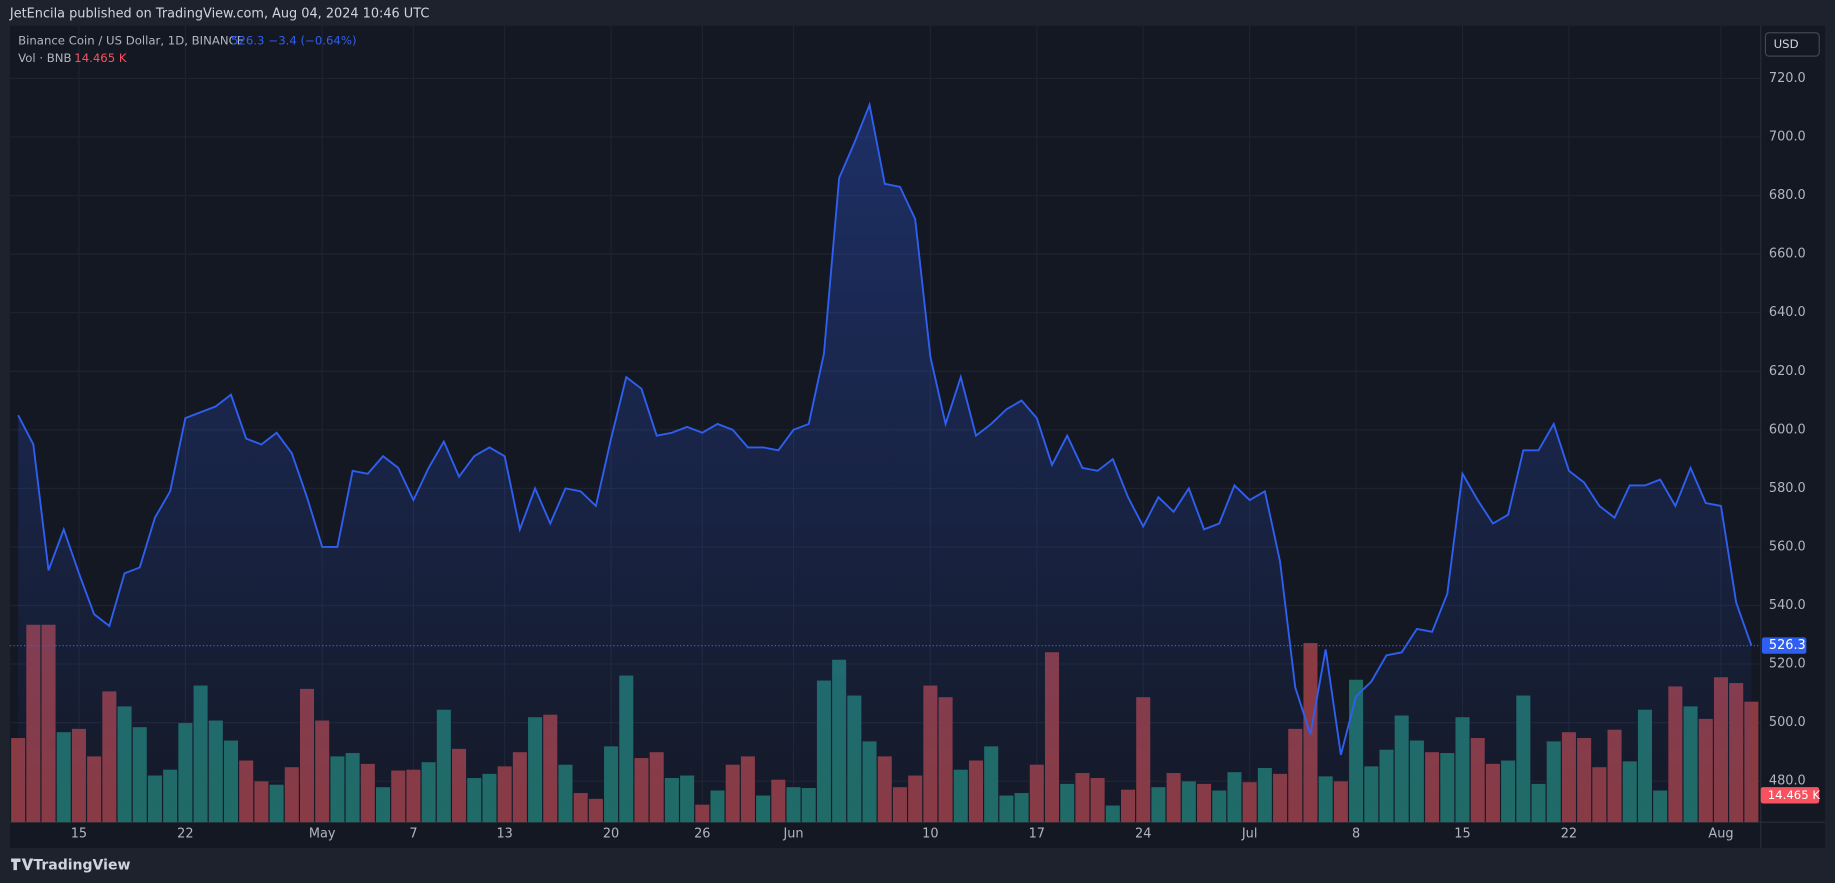 This screenshot has width=1835, height=883. What do you see at coordinates (312, 40) in the screenshot?
I see `legend-change: −3.4 (−0.64%)` at bounding box center [312, 40].